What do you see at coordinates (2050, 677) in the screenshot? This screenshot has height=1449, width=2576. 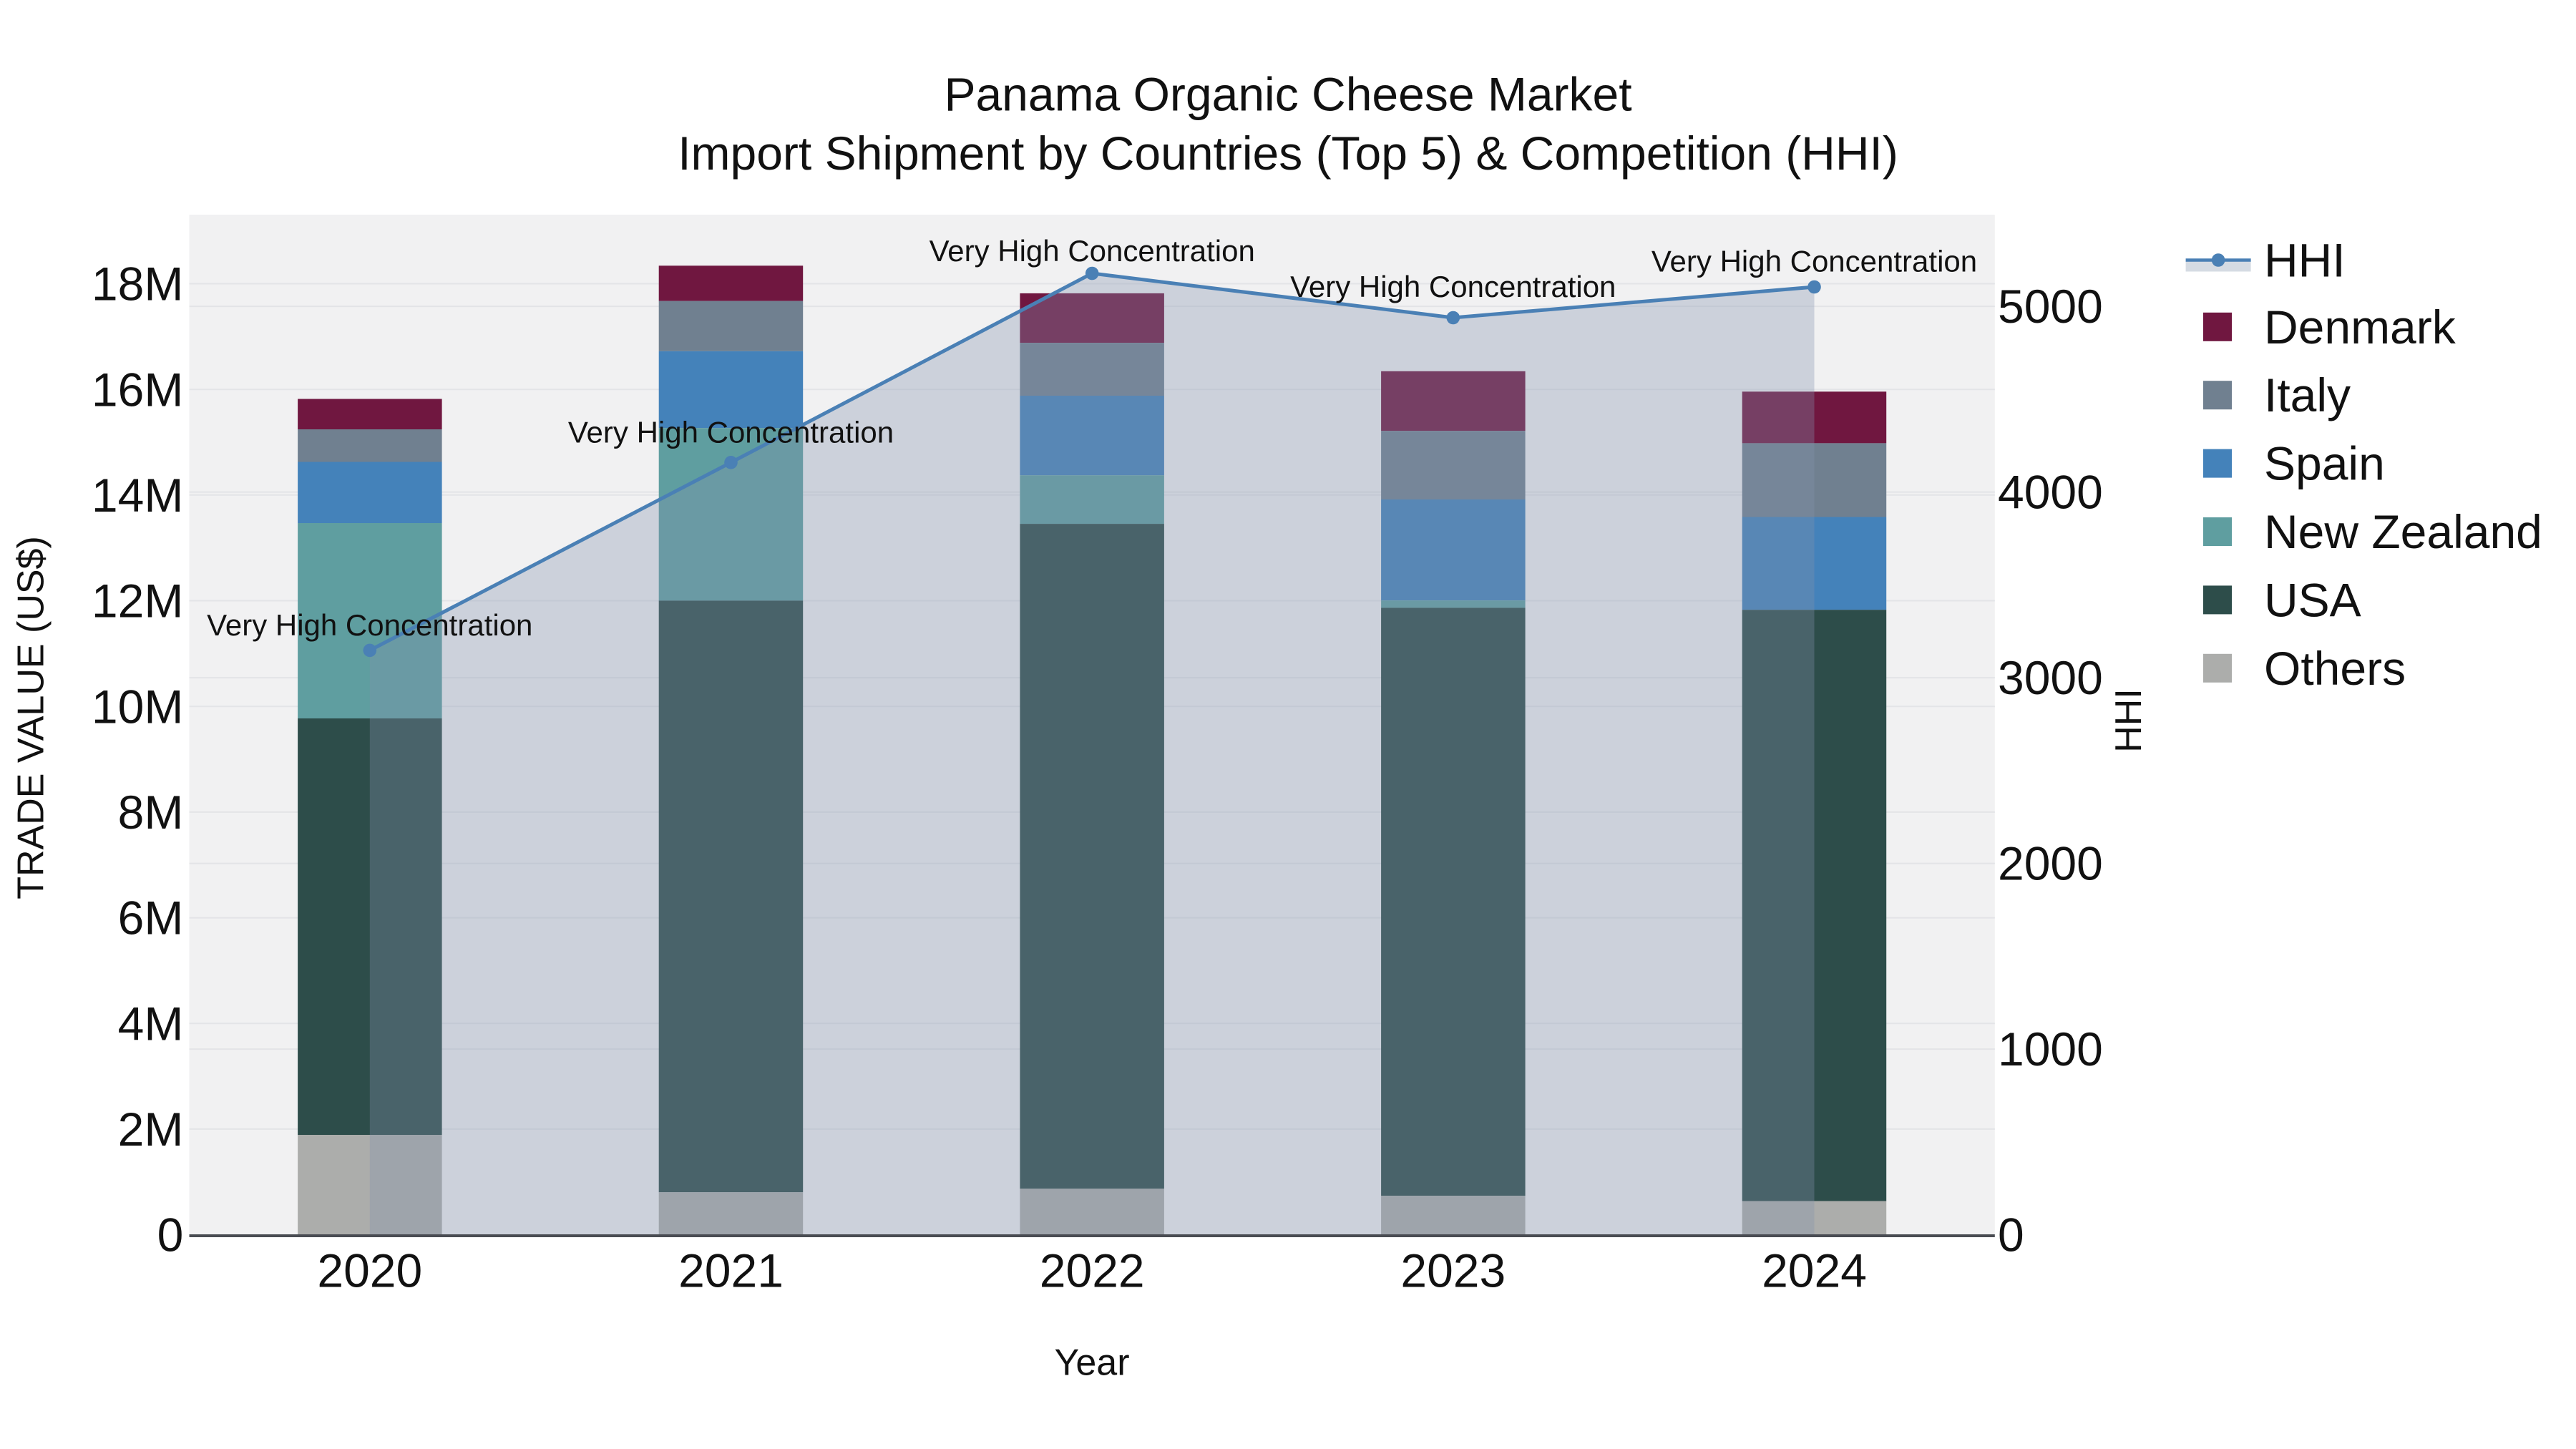 I see `svg-text: 3000` at bounding box center [2050, 677].